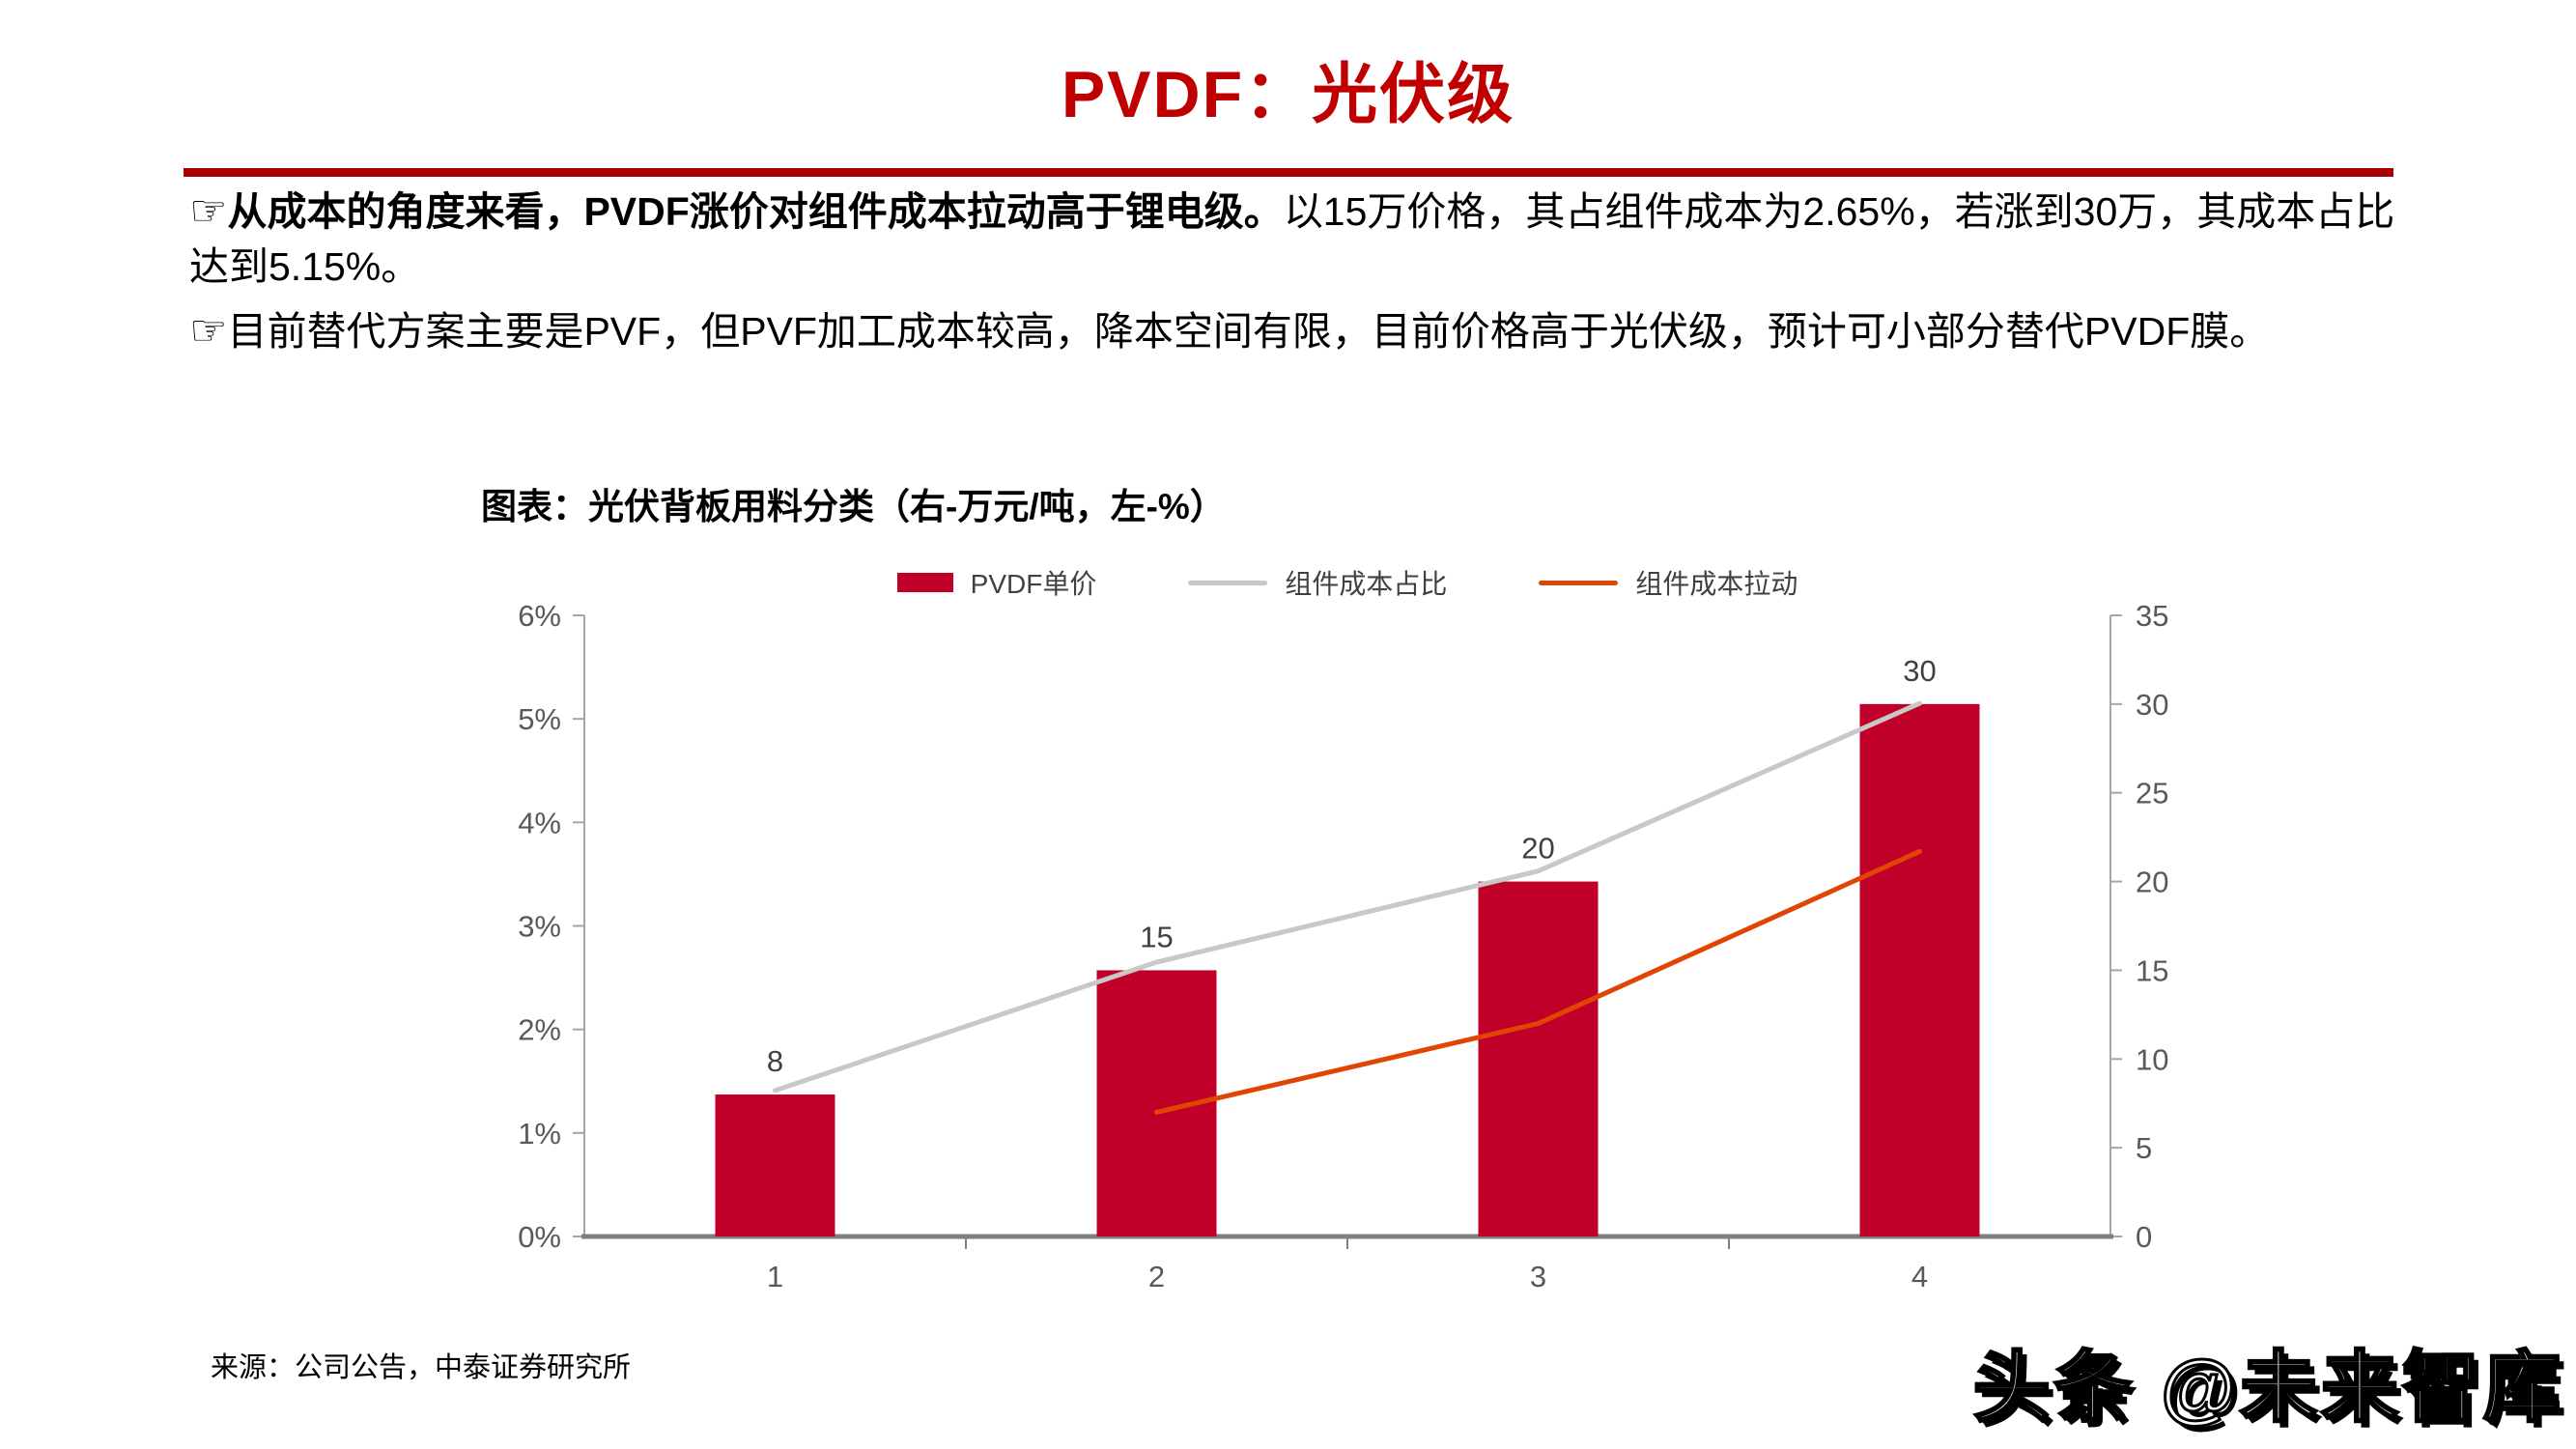  What do you see at coordinates (539, 927) in the screenshot?
I see `left-axis-tick-label: 3%` at bounding box center [539, 927].